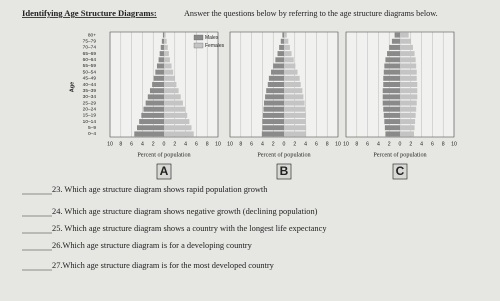 Image resolution: width=500 pixels, height=301 pixels. Describe the element at coordinates (90, 91) in the screenshot. I see `age-group-label: 35–39` at that location.